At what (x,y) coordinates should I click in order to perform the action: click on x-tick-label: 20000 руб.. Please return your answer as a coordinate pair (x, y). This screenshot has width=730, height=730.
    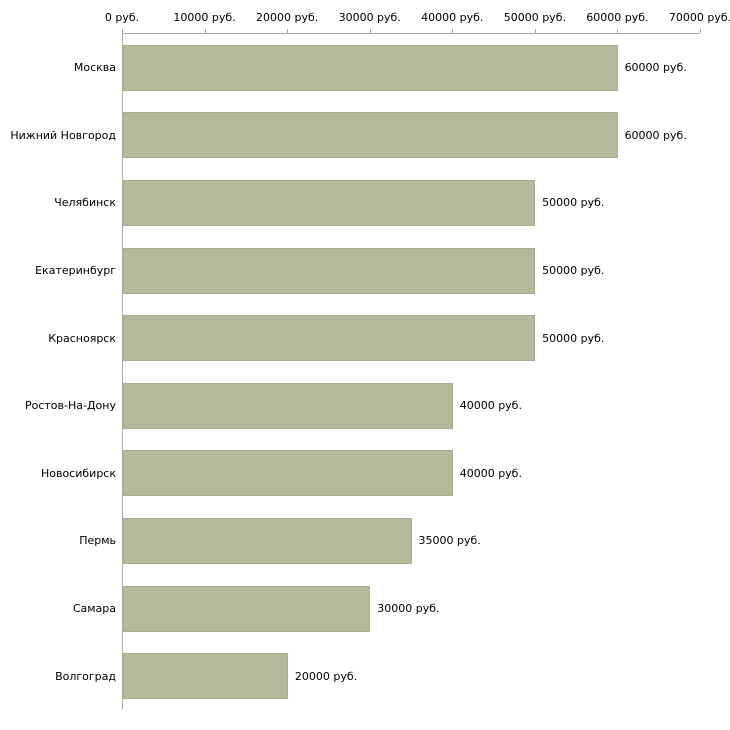
    Looking at the image, I should click on (287, 17).